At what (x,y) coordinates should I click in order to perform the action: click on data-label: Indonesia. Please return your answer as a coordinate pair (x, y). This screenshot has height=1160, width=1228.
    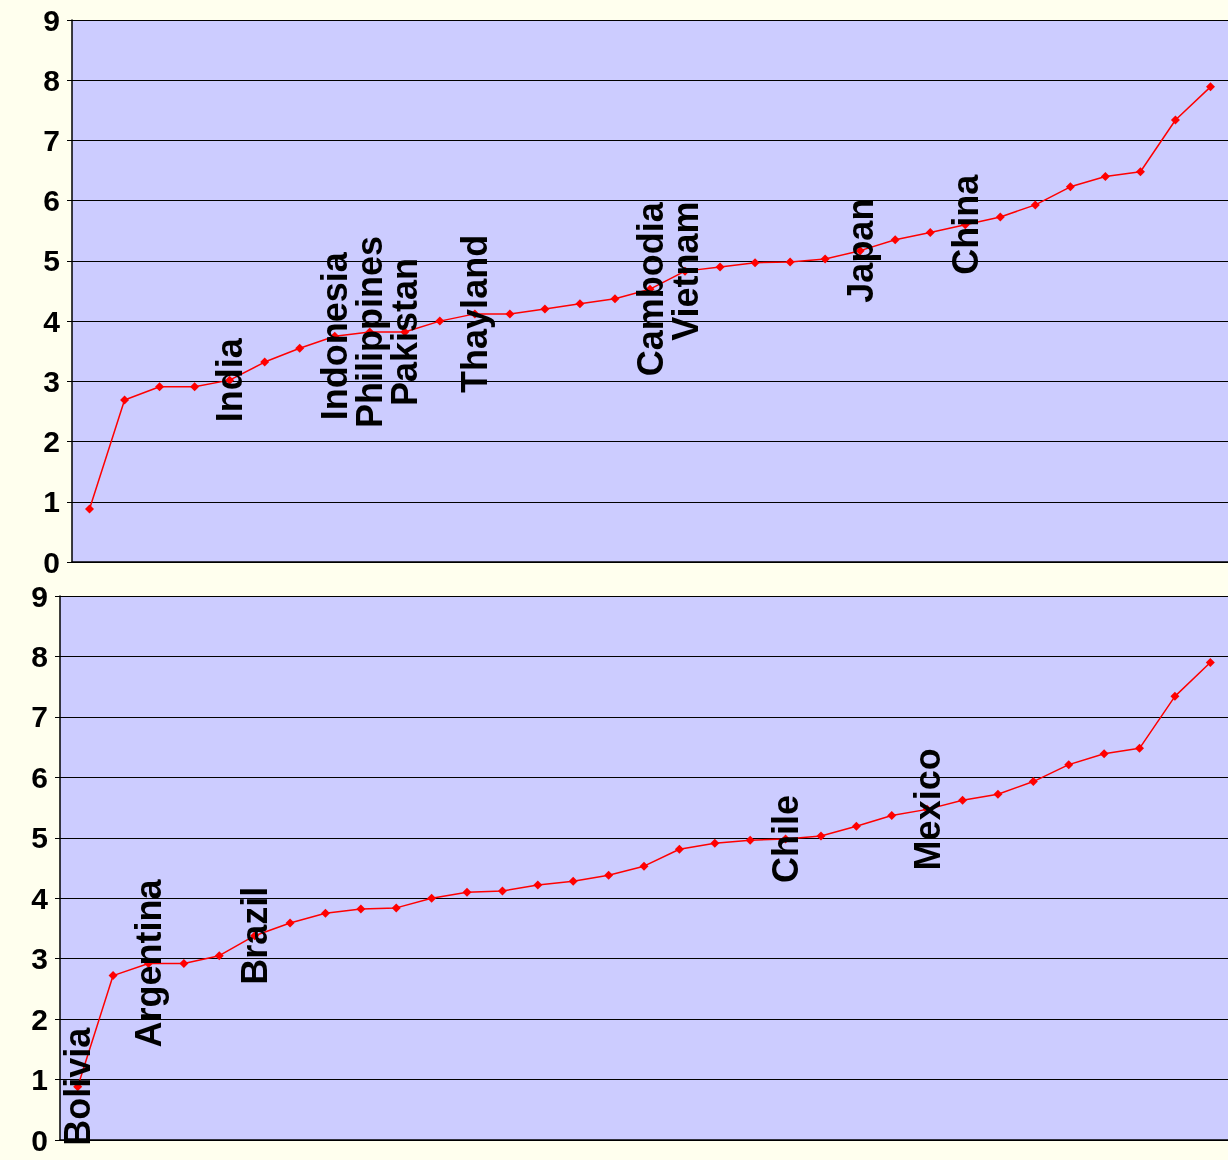
    Looking at the image, I should click on (335, 336).